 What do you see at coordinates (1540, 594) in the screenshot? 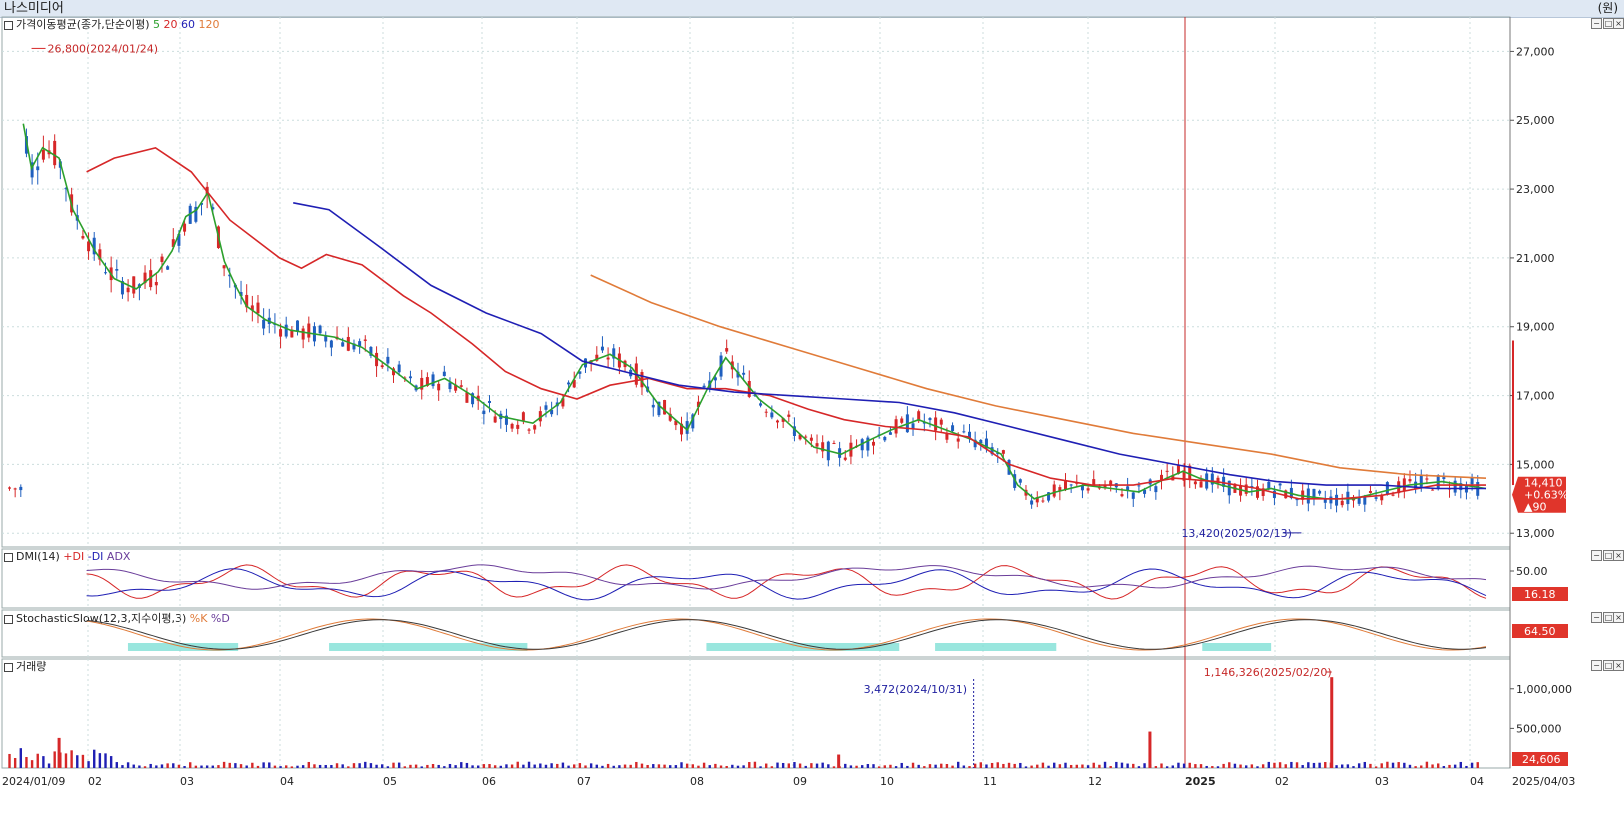
I see `dmi-current: 16.18` at bounding box center [1540, 594].